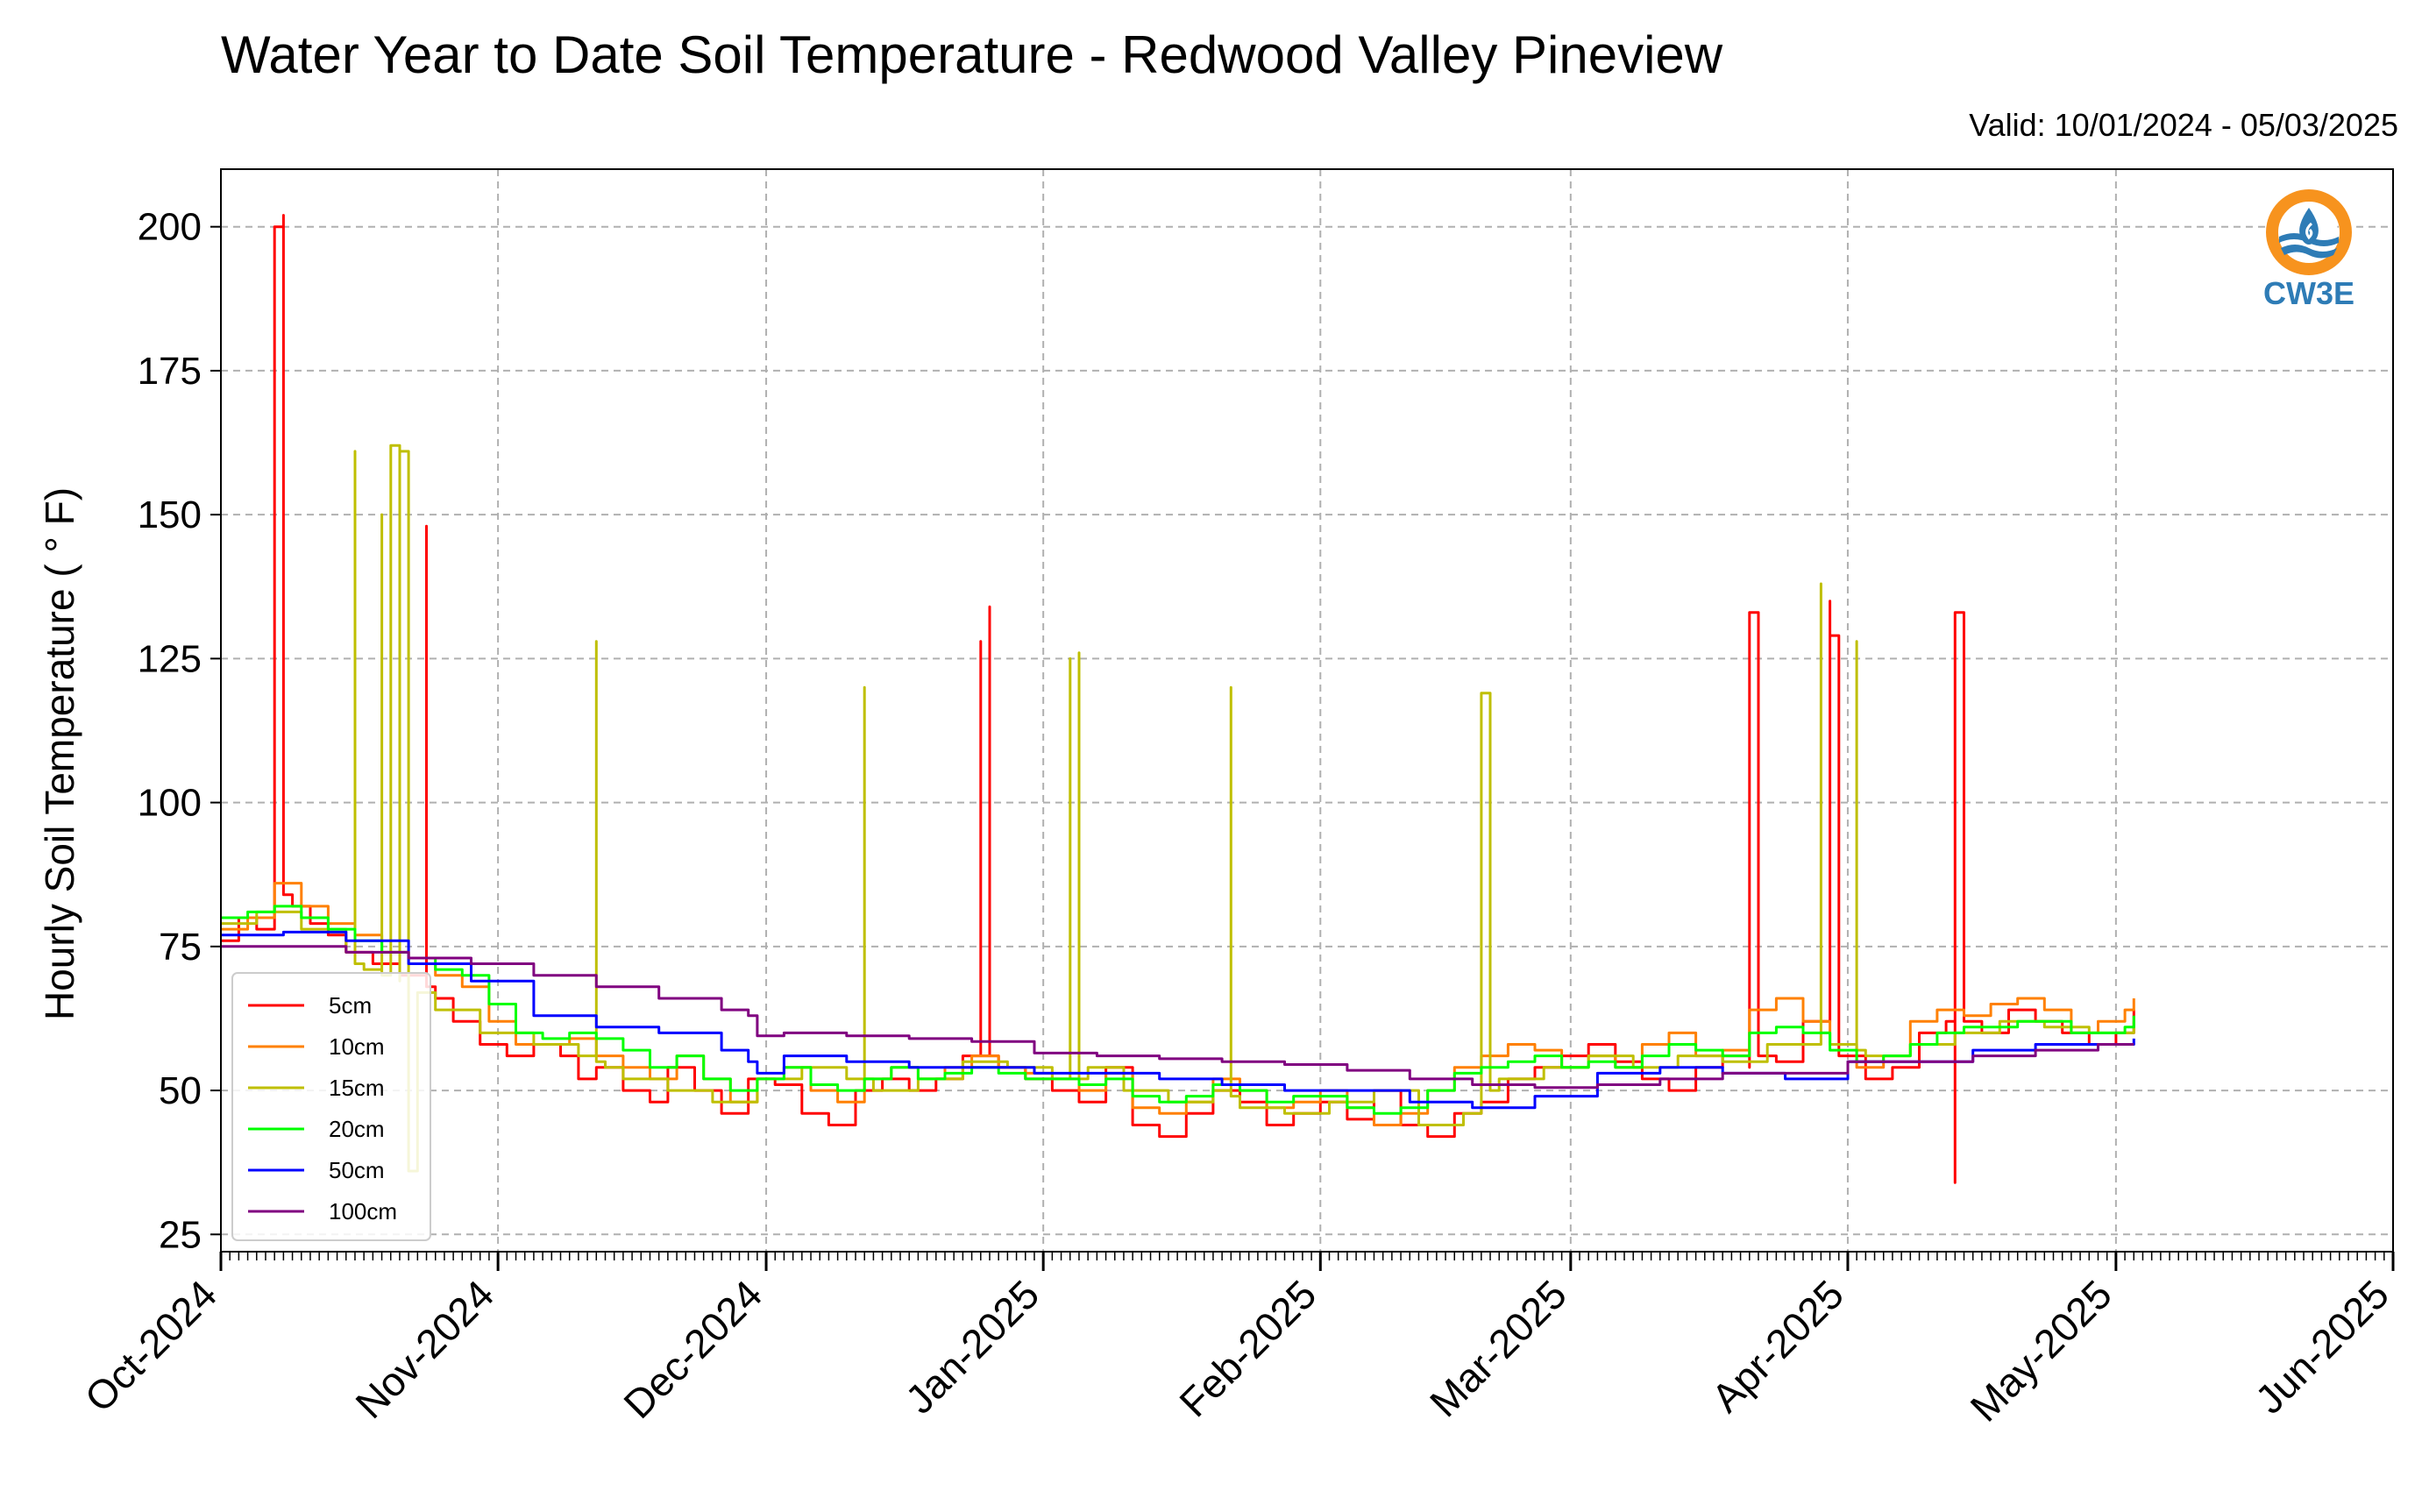  I want to click on legend-label-20cm: 20cm, so click(357, 1129).